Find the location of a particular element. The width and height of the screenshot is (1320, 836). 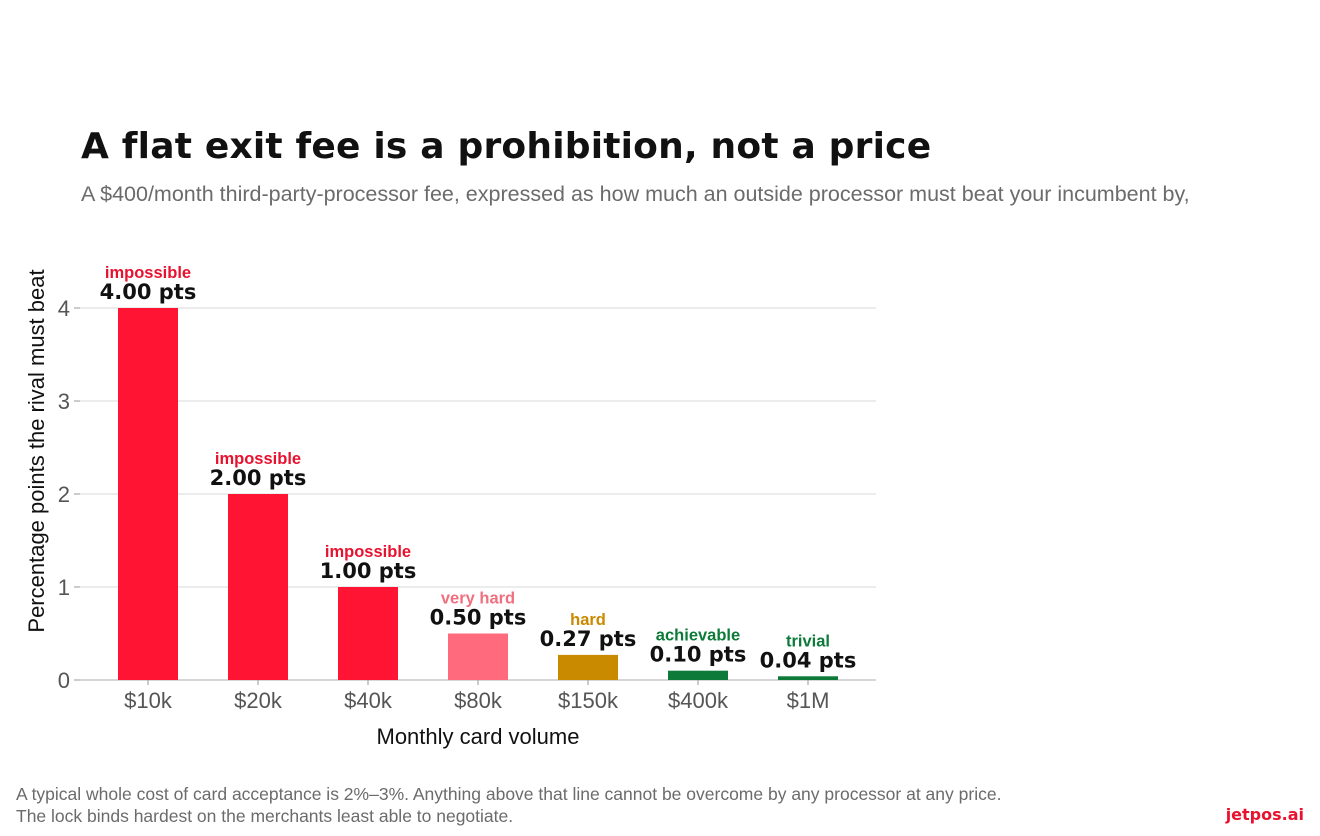

rating-label: trivial is located at coordinates (808, 641).